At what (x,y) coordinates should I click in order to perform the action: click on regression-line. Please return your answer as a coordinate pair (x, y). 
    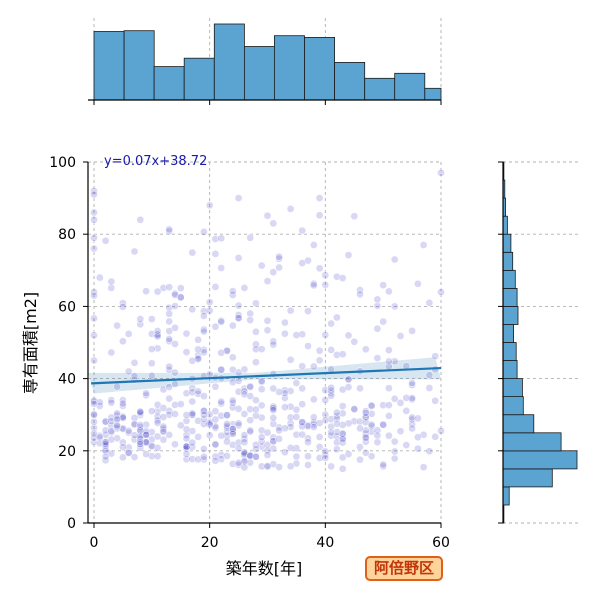
    Looking at the image, I should click on (266, 375).